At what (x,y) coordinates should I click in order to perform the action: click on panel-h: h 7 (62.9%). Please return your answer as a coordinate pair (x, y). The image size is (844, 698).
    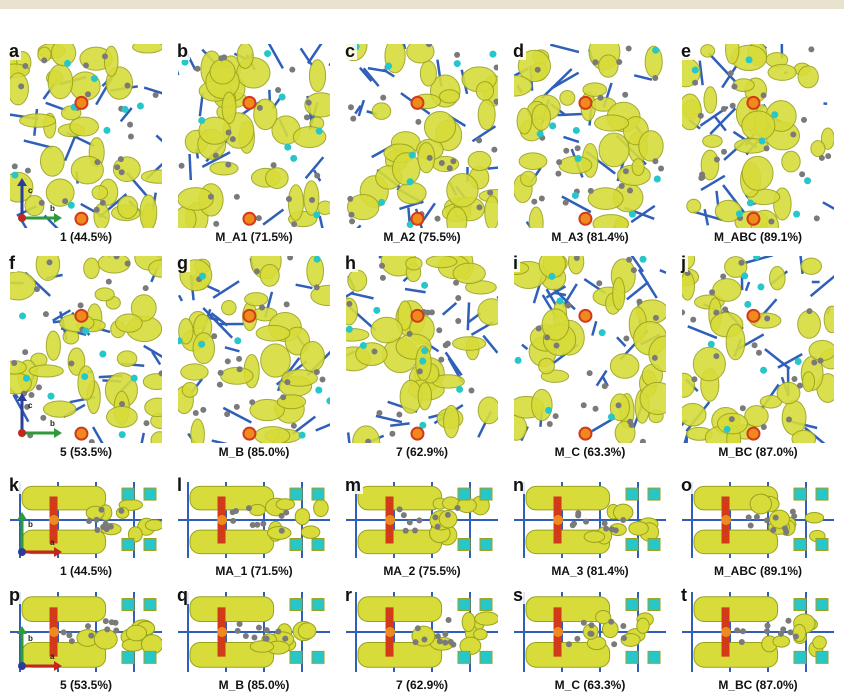
    Looking at the image, I should click on (420, 357).